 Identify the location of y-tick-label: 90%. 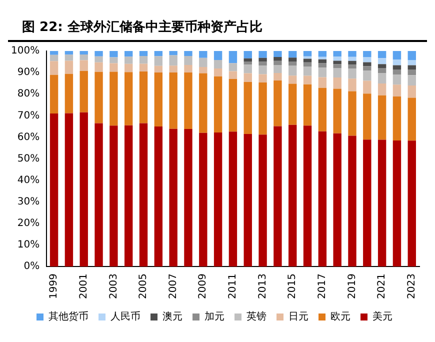
(28, 72).